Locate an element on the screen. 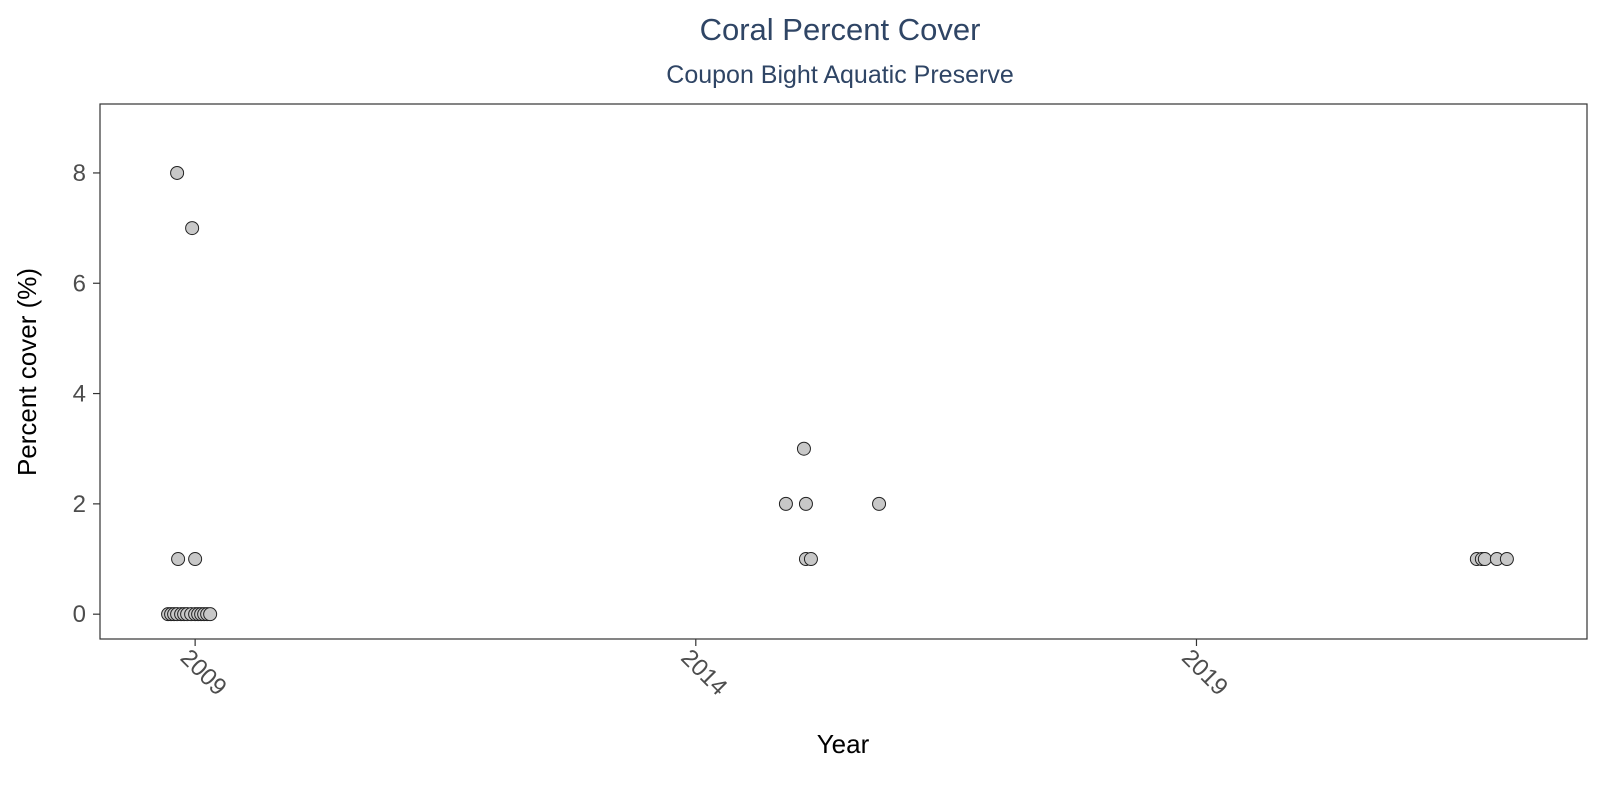 This screenshot has height=800, width=1600. x-tick-label: 2014 is located at coordinates (704, 672).